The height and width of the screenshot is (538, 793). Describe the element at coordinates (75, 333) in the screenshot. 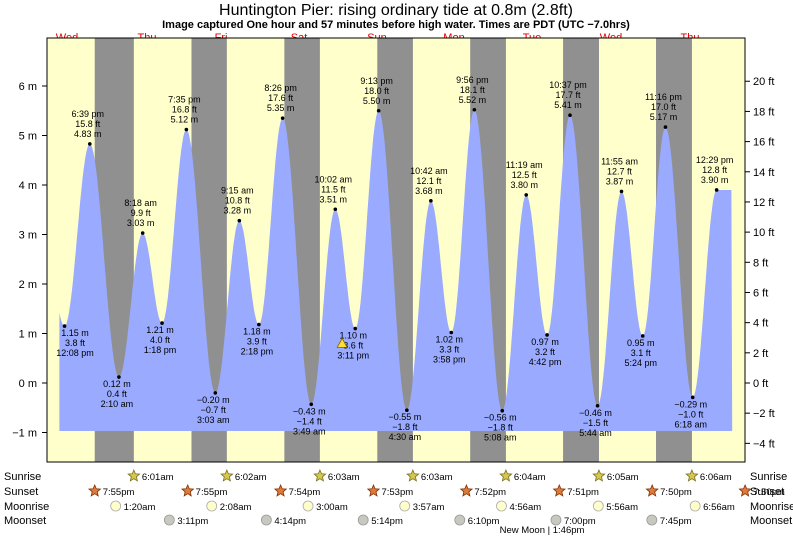

I see `tide-m-label: 1.15 m` at that location.